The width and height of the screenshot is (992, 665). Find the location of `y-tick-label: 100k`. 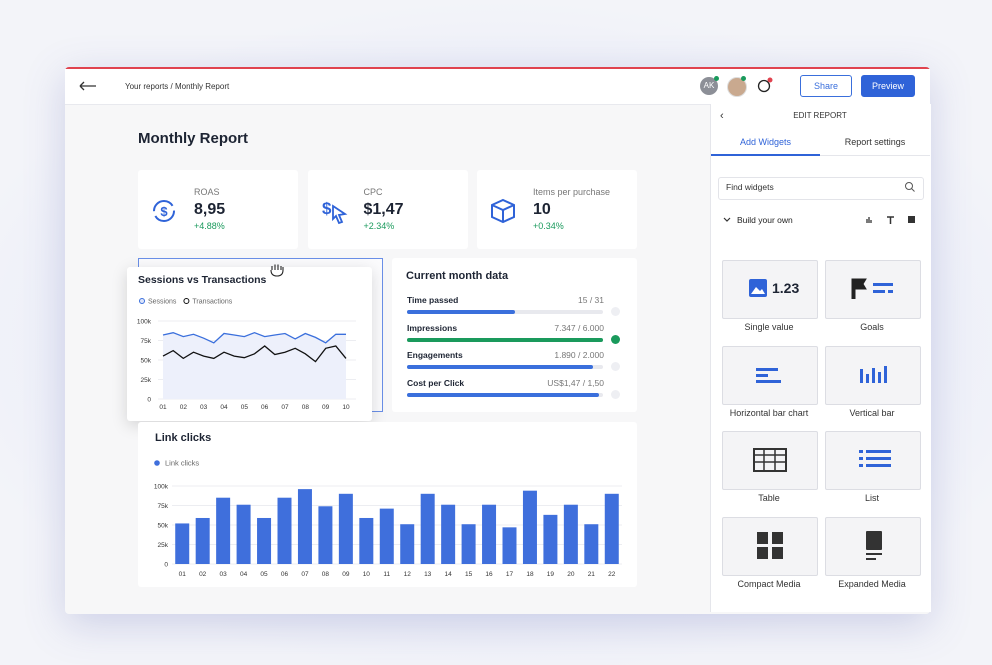

y-tick-label: 100k is located at coordinates (144, 322).